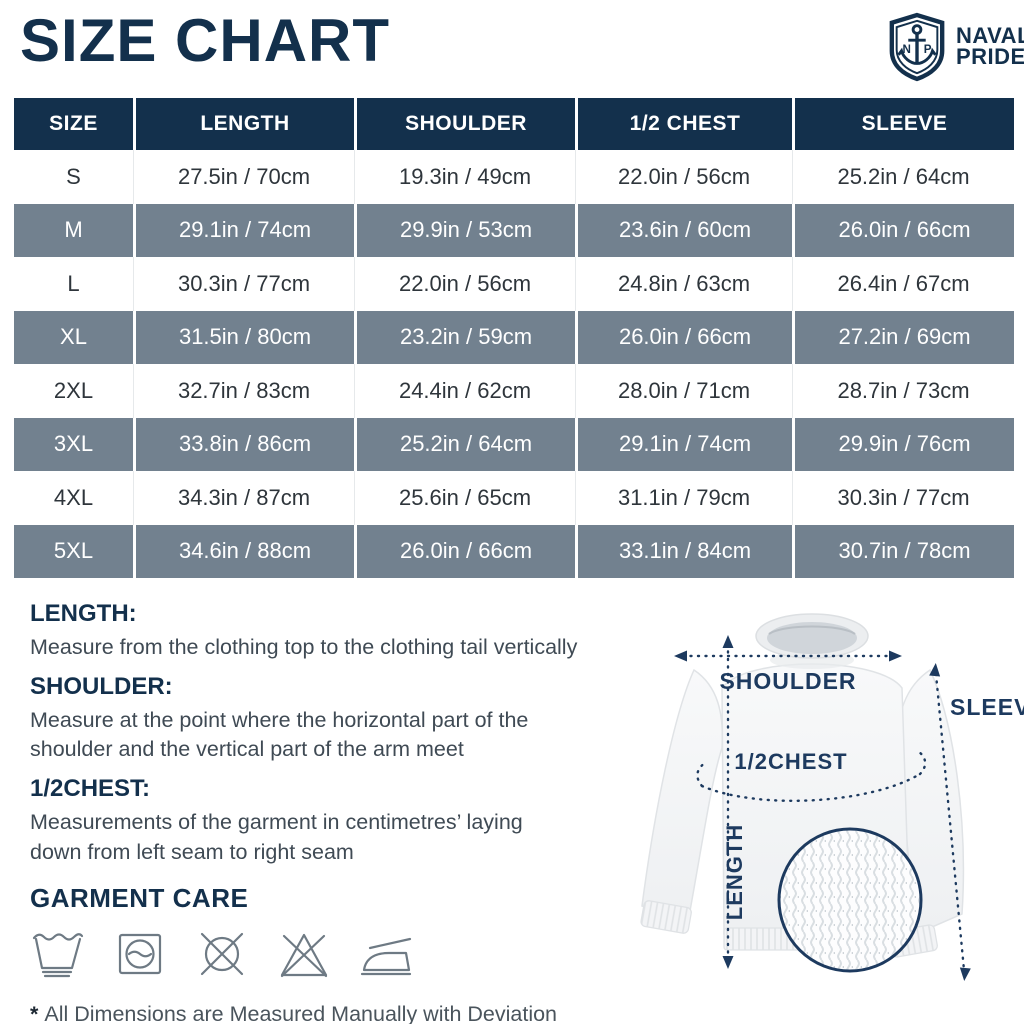 The image size is (1024, 1024). What do you see at coordinates (683, 498) in the screenshot?
I see `half-chest-cell: 31.1in / 79cm` at bounding box center [683, 498].